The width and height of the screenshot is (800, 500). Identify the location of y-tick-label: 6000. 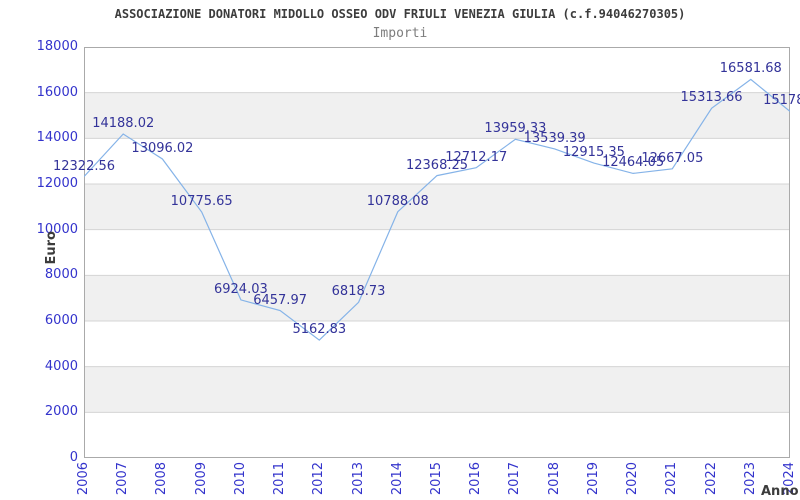
(61, 320).